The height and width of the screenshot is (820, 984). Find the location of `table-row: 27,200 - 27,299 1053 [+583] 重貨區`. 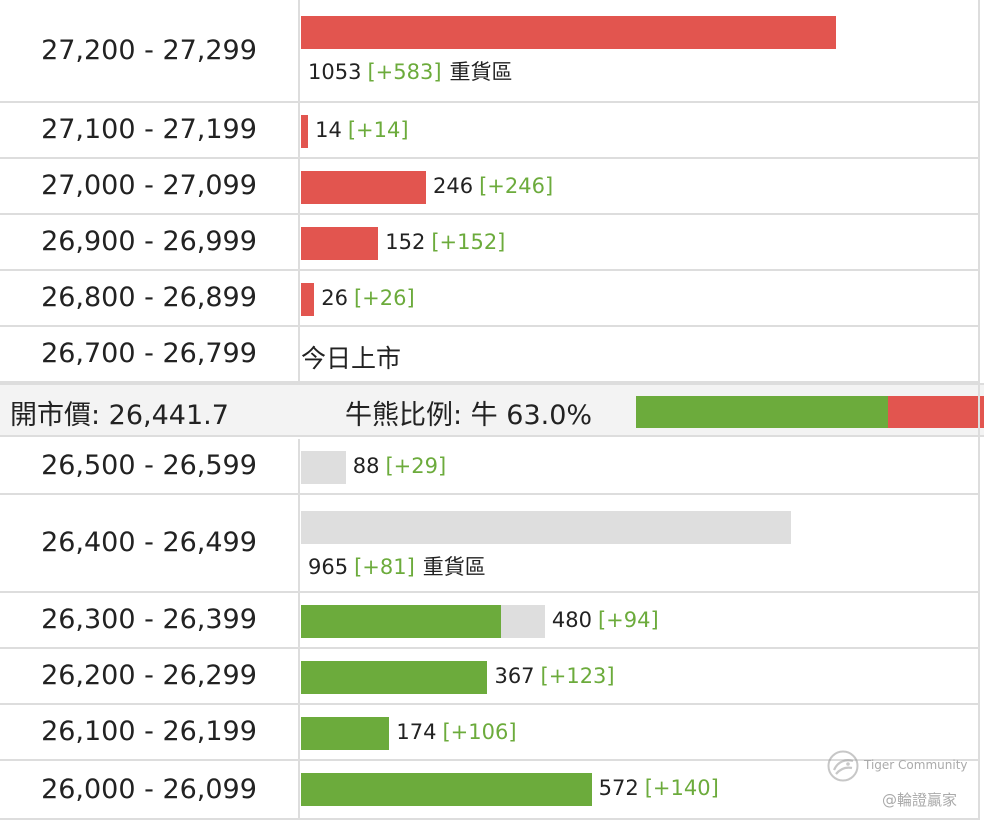

table-row: 27,200 - 27,299 1053 [+583] 重貨區 is located at coordinates (490, 51).